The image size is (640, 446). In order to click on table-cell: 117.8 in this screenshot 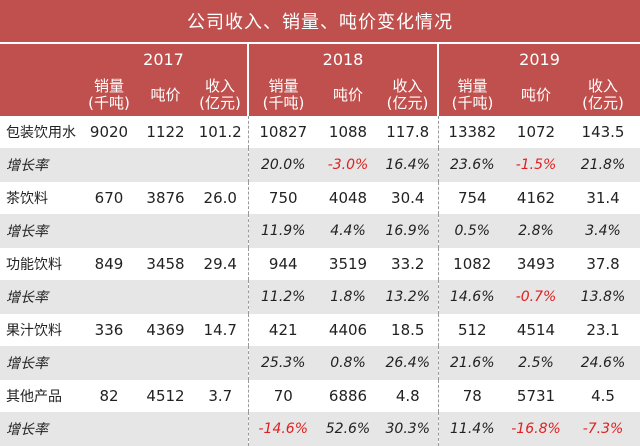, I will do `click(408, 132)`.